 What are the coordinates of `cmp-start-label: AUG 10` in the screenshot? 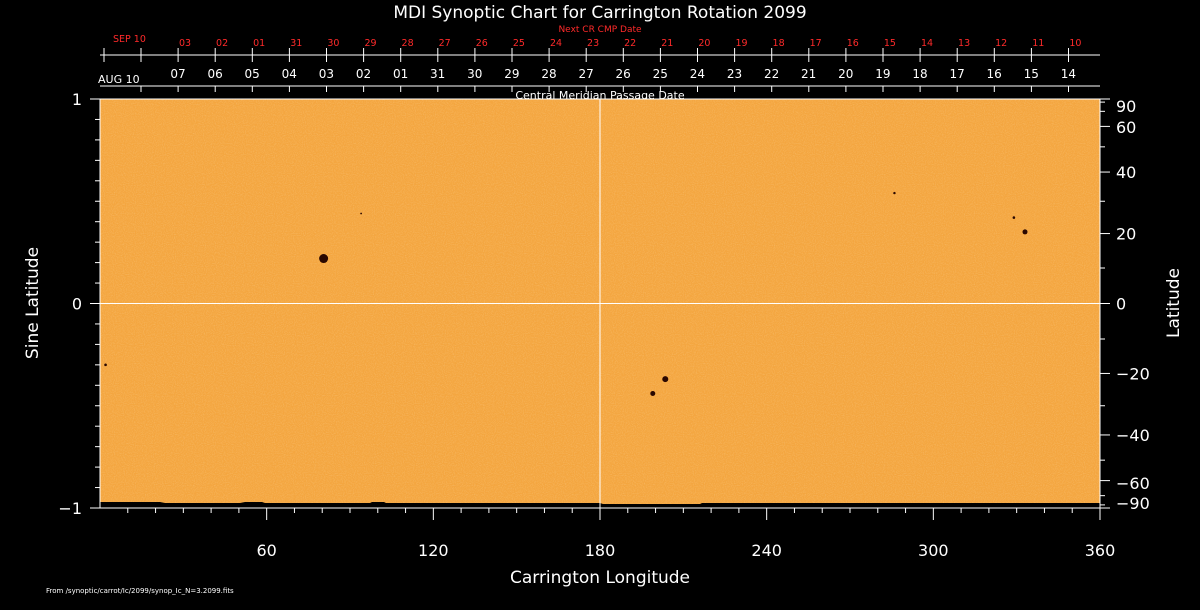 It's located at (119, 79).